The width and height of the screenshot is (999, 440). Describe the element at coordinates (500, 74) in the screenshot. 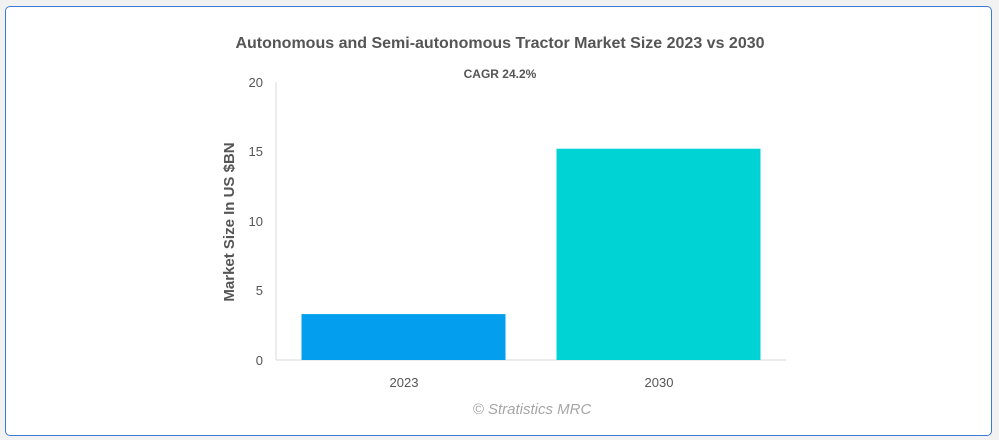

I see `chart-subtitle: CAGR 24.2%` at that location.